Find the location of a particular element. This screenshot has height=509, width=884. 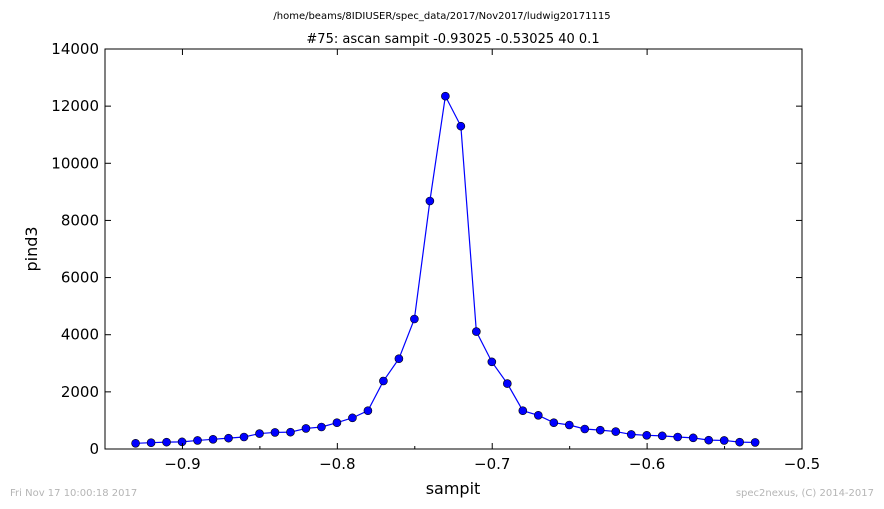

y-axis-label: pind3 is located at coordinates (31, 248).